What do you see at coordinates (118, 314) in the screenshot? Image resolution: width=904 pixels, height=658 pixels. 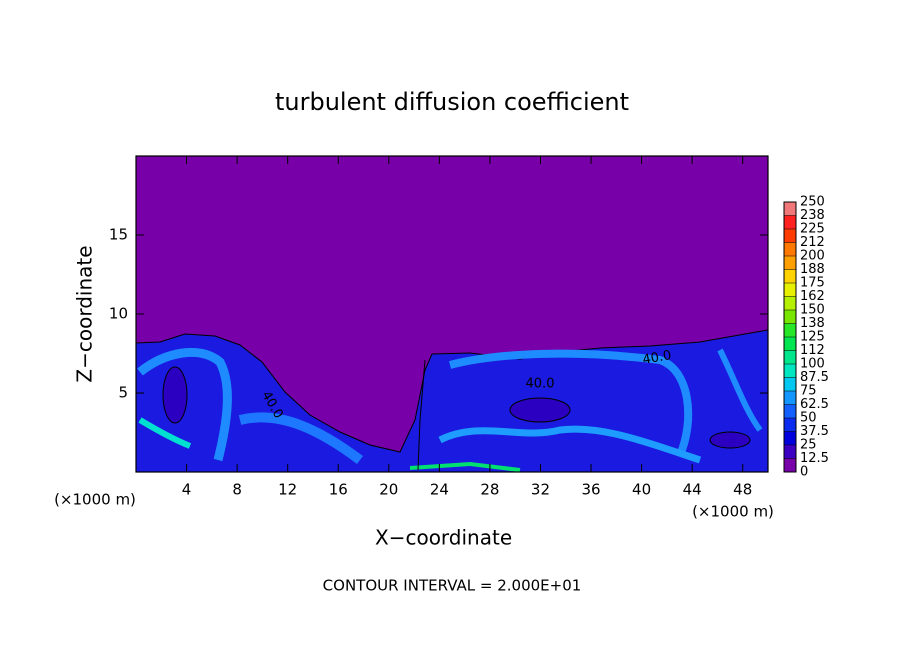 I see `y-tick-label: 10` at bounding box center [118, 314].